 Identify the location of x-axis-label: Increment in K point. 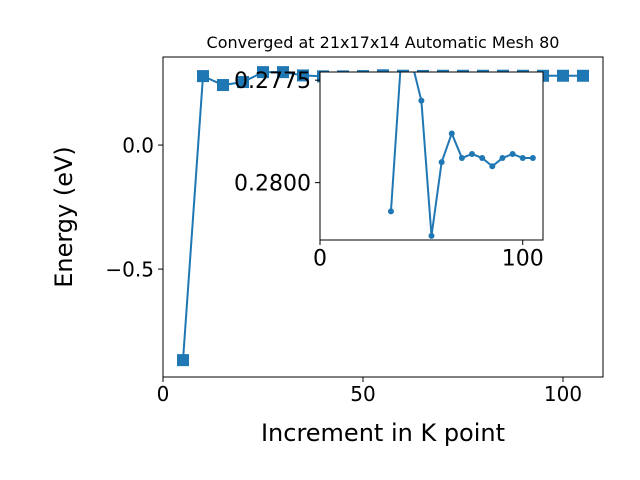
(383, 433).